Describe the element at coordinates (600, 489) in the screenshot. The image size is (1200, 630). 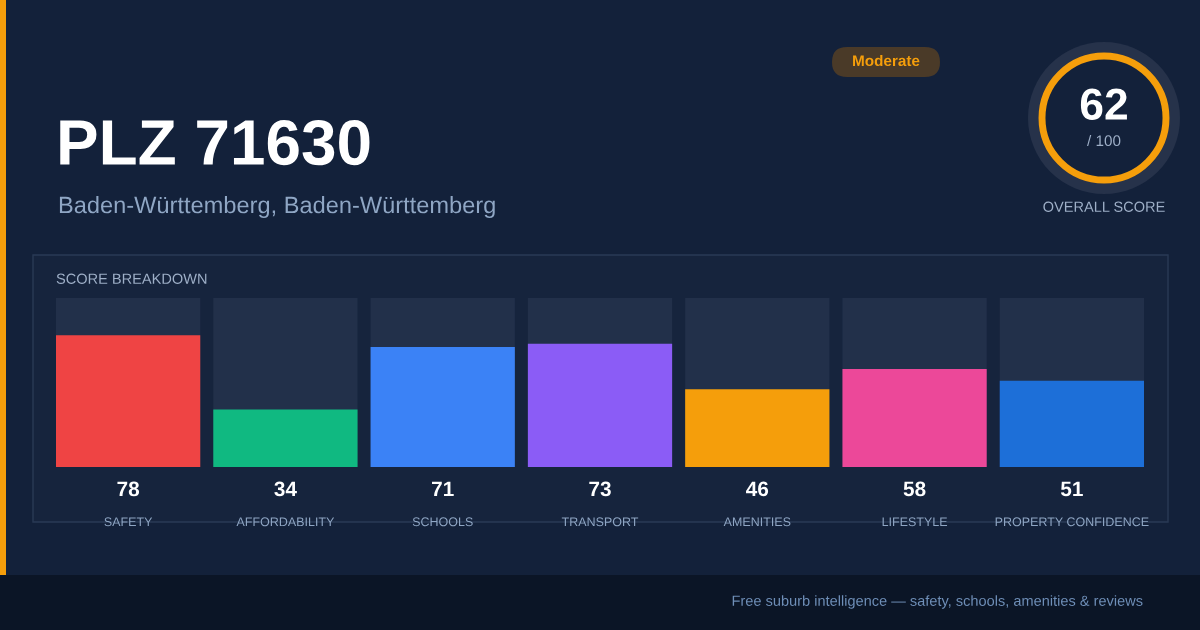
I see `data-label: 73` at that location.